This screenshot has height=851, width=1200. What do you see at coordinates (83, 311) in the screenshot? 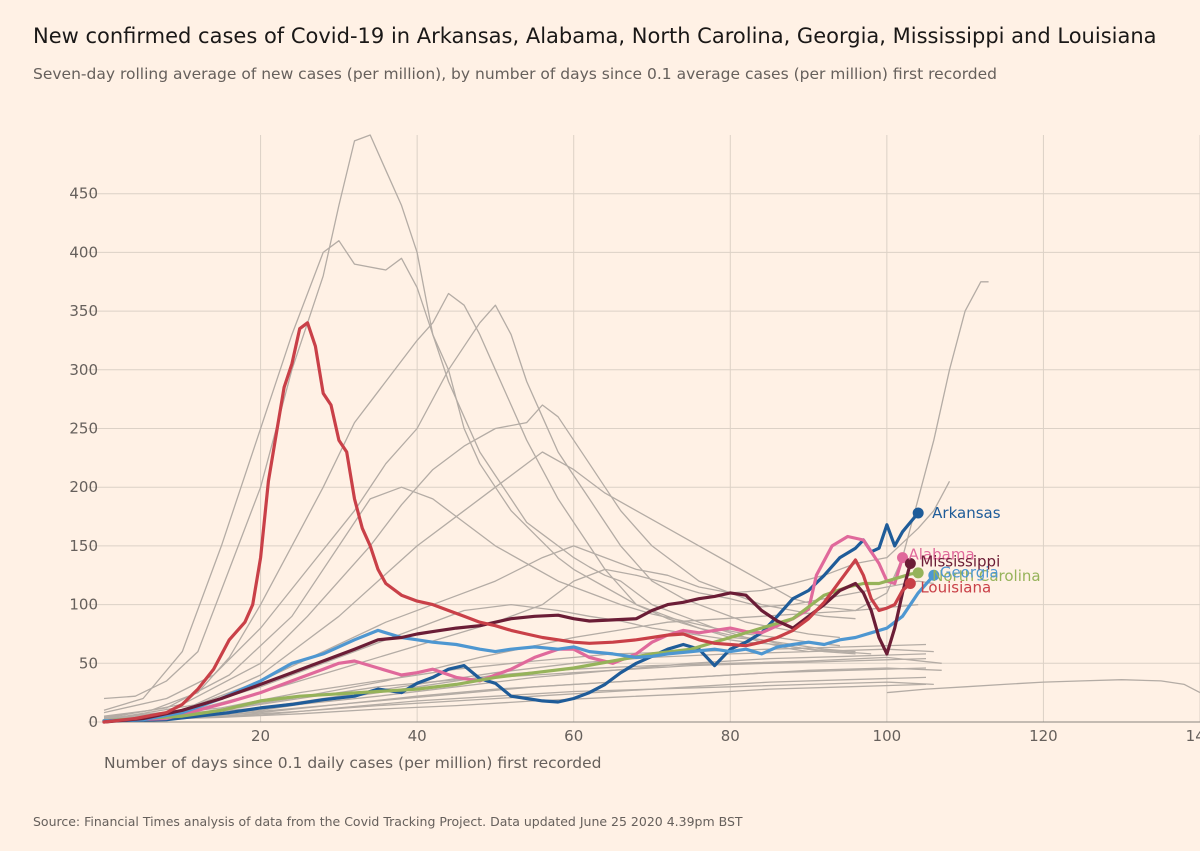
I see `y-tick-label: 350` at bounding box center [83, 311].